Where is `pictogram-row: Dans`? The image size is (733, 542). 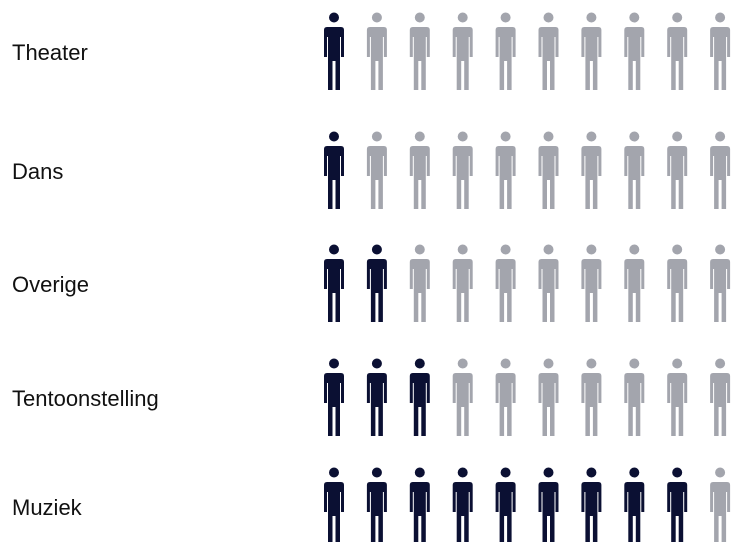
pictogram-row: Dans is located at coordinates (371, 170).